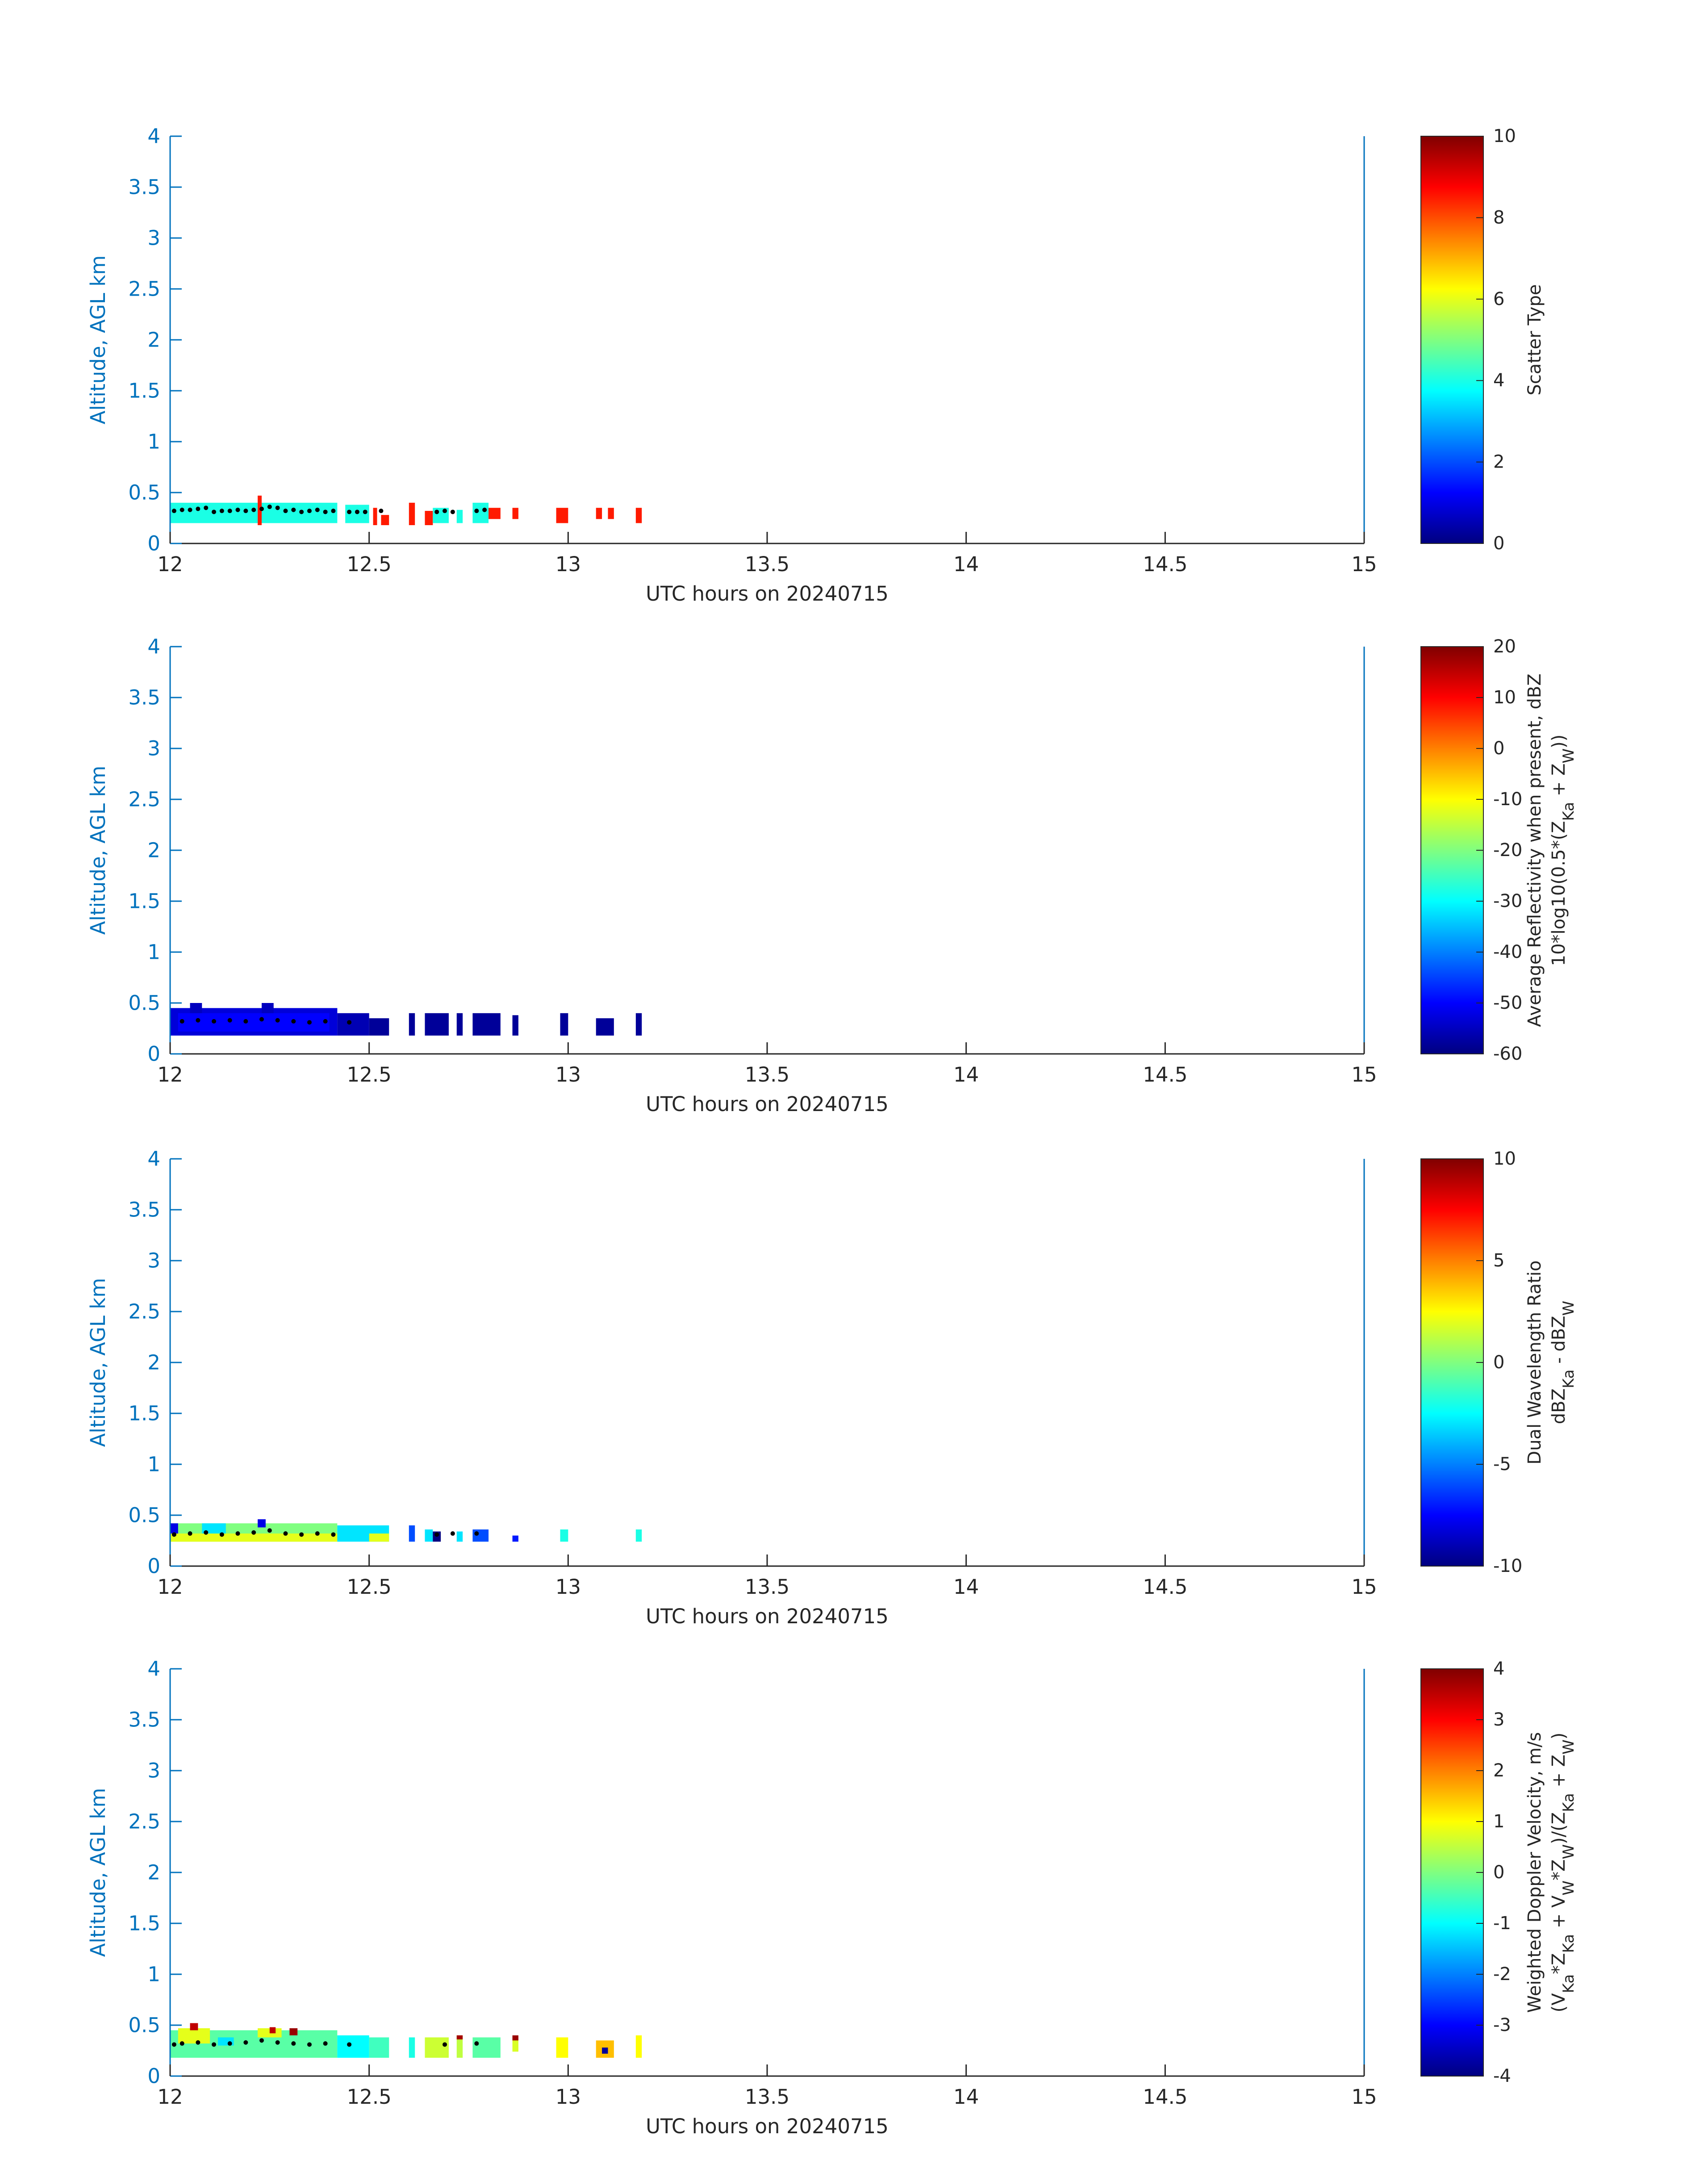 This screenshot has width=1708, height=2177. Describe the element at coordinates (144, 901) in the screenshot. I see `y-tick-label: 1.5` at that location.